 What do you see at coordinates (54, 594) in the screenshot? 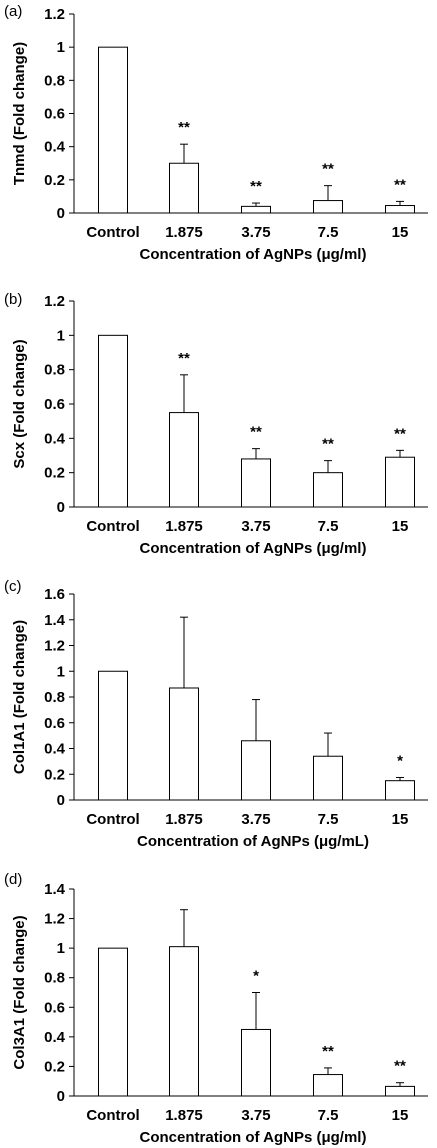
I see `y-tick-label: 1.6` at bounding box center [54, 594].